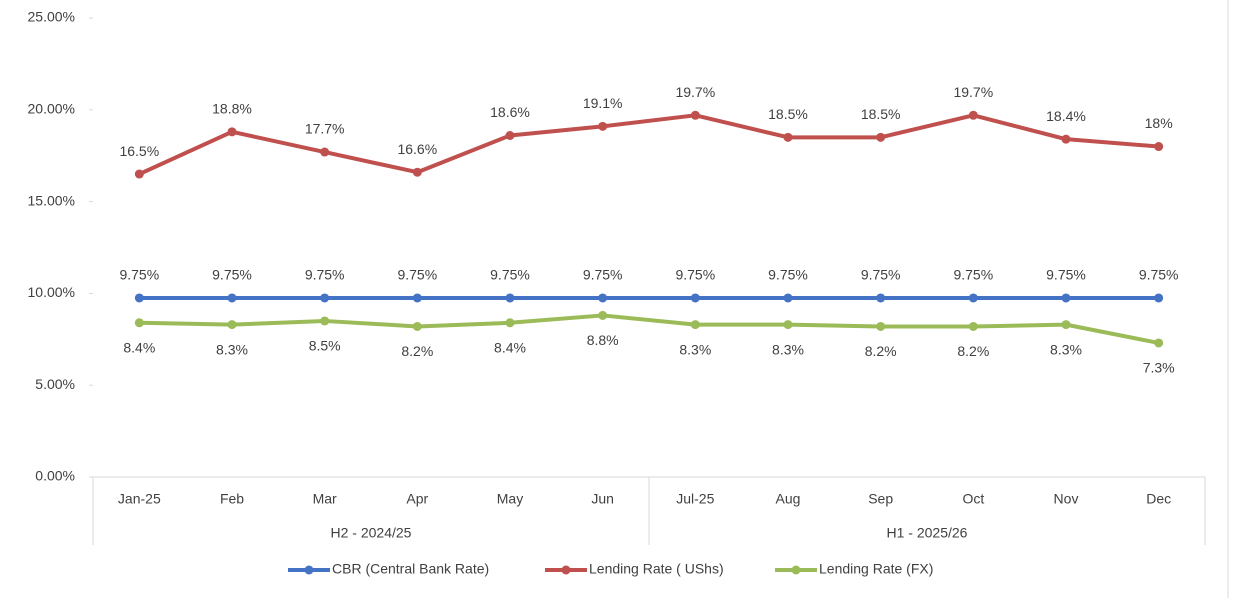 The width and height of the screenshot is (1233, 598). I want to click on legend-label: Lending Rate (FX), so click(876, 569).